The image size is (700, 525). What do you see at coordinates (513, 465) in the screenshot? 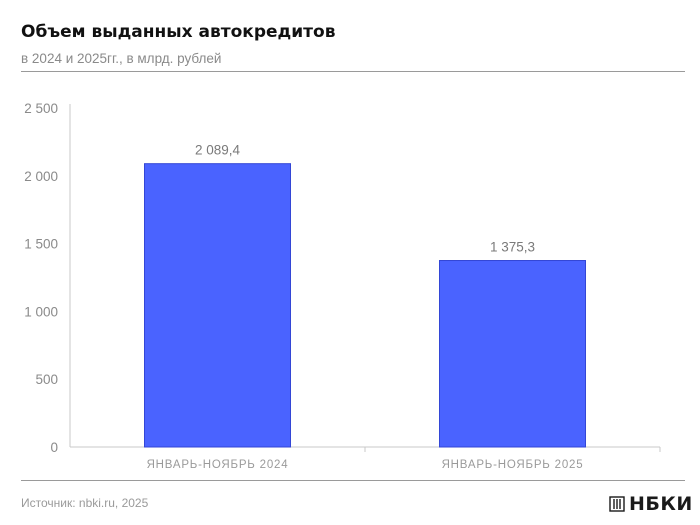
I see `x-category-label: ЯНВАРЬ-НОЯБРЬ 2025` at bounding box center [513, 465].